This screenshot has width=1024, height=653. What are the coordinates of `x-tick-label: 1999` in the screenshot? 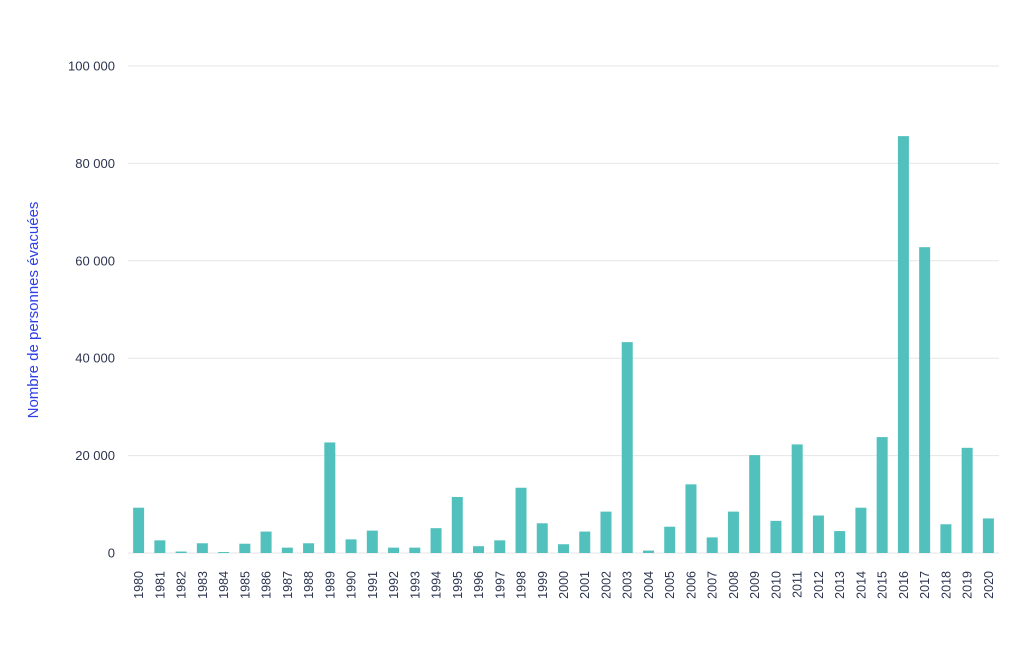 It's located at (543, 585).